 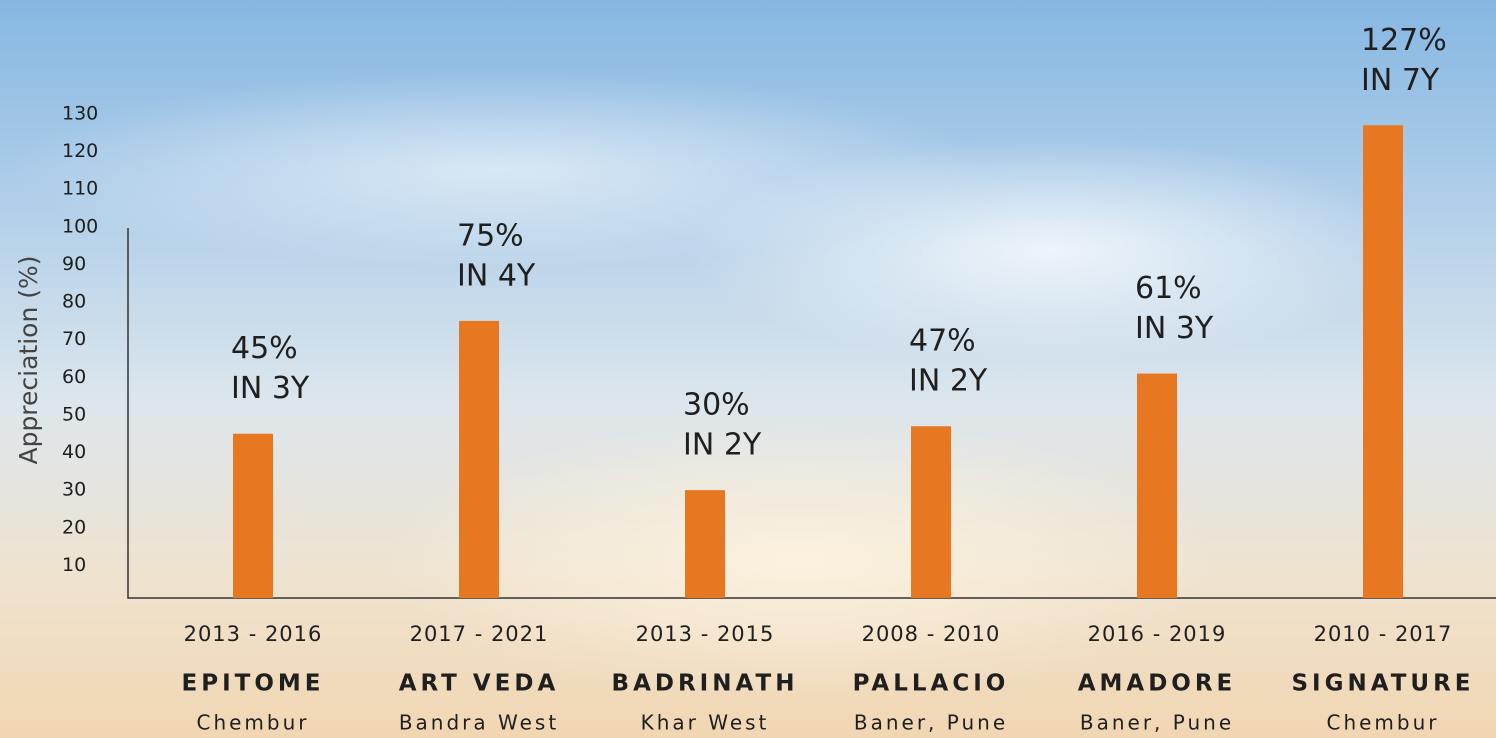 What do you see at coordinates (74, 527) in the screenshot?
I see `y-tick-label: 20` at bounding box center [74, 527].